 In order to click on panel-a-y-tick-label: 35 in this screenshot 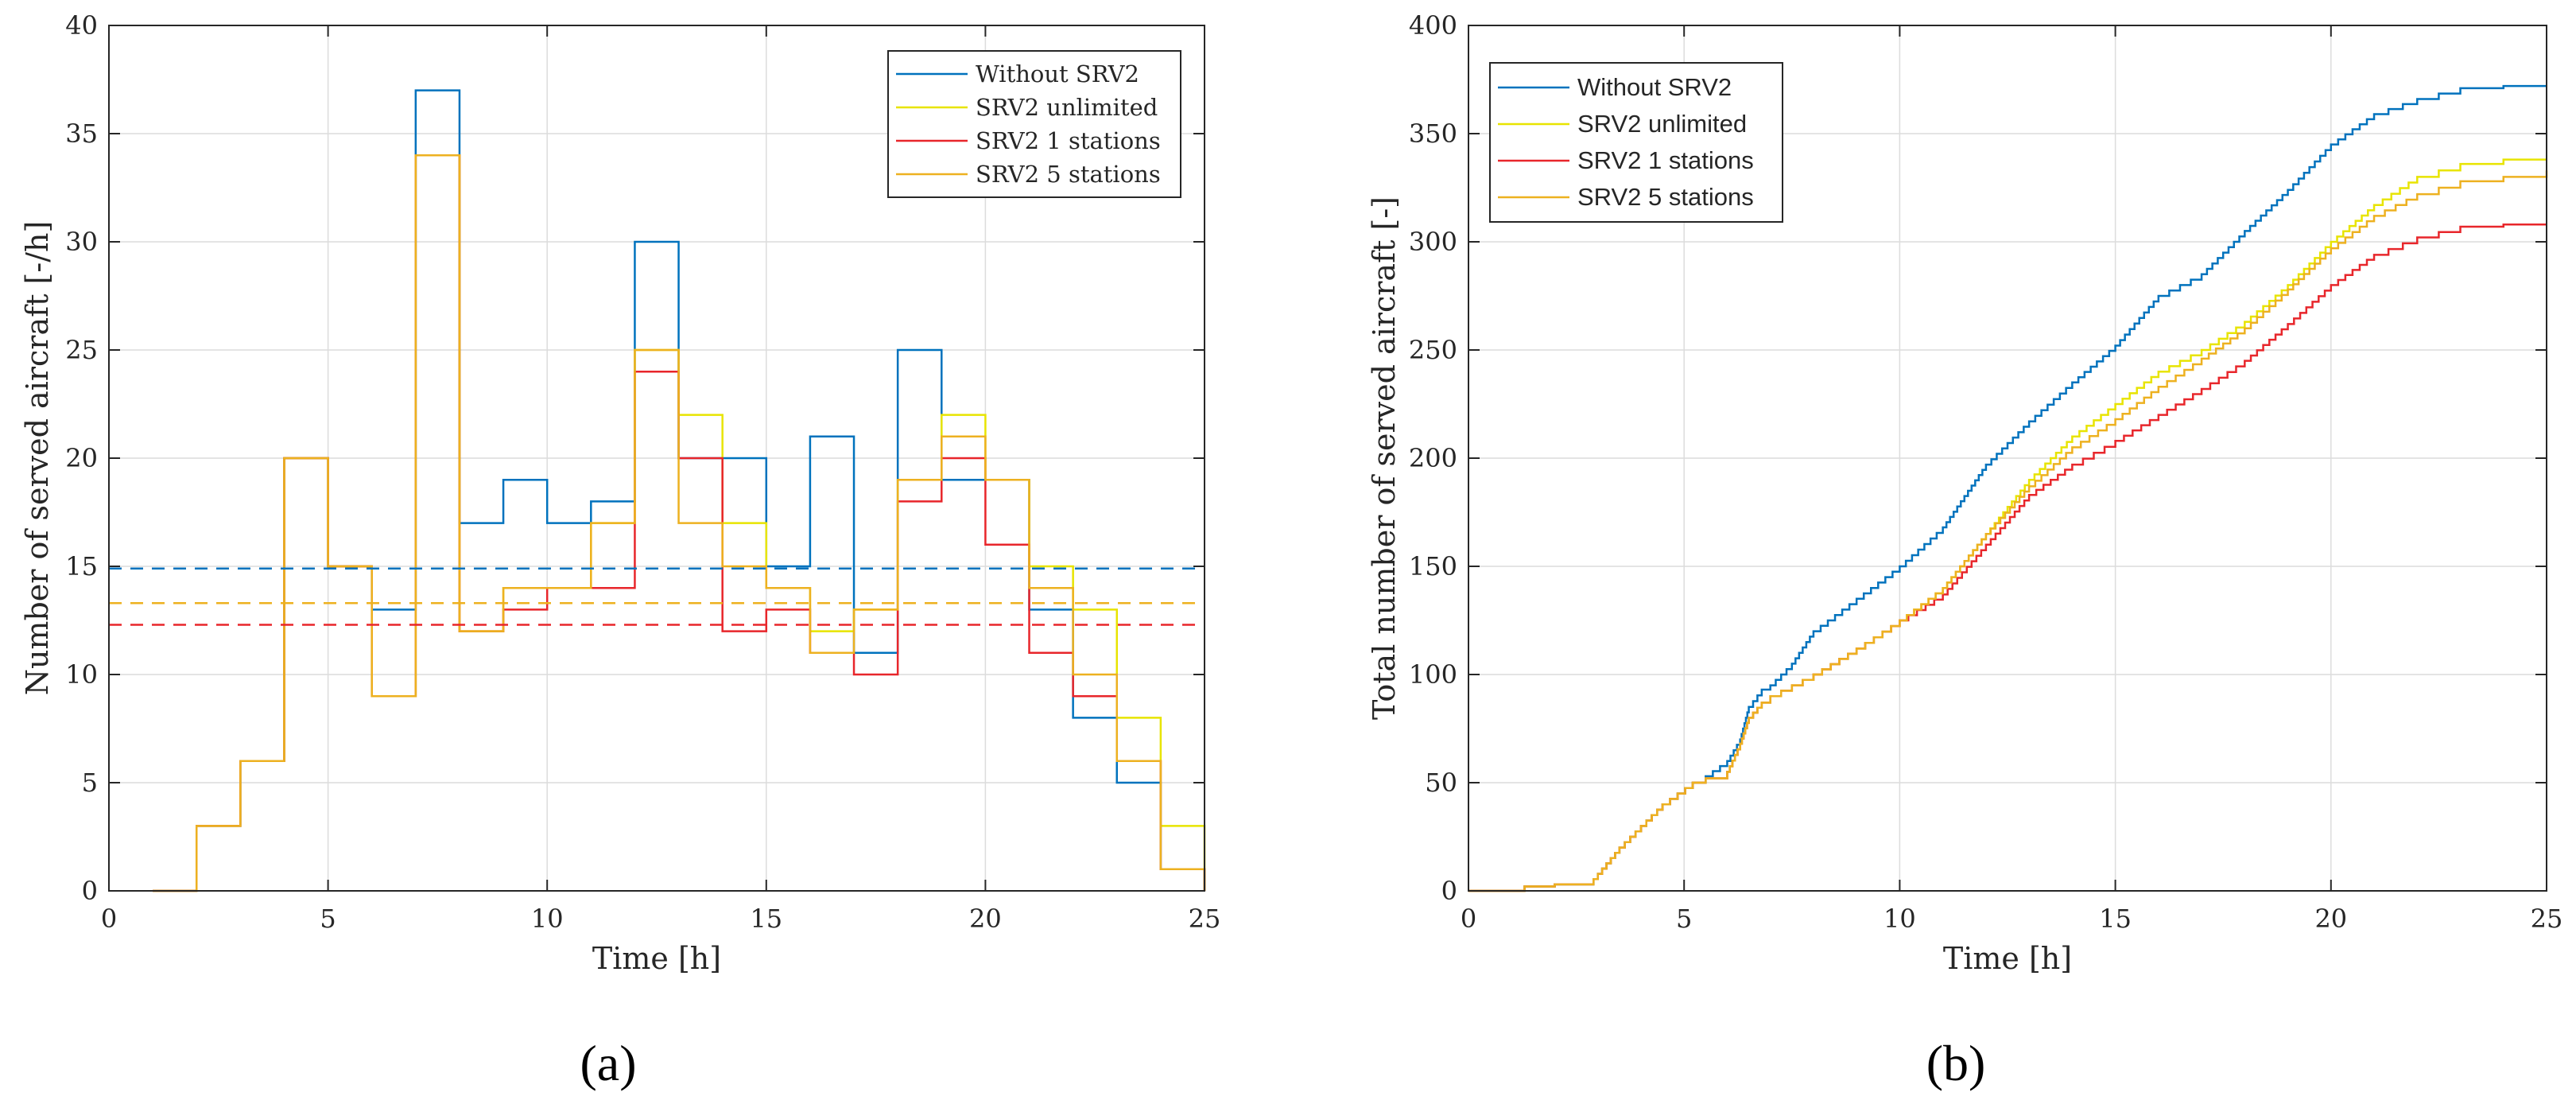, I will do `click(81, 134)`.